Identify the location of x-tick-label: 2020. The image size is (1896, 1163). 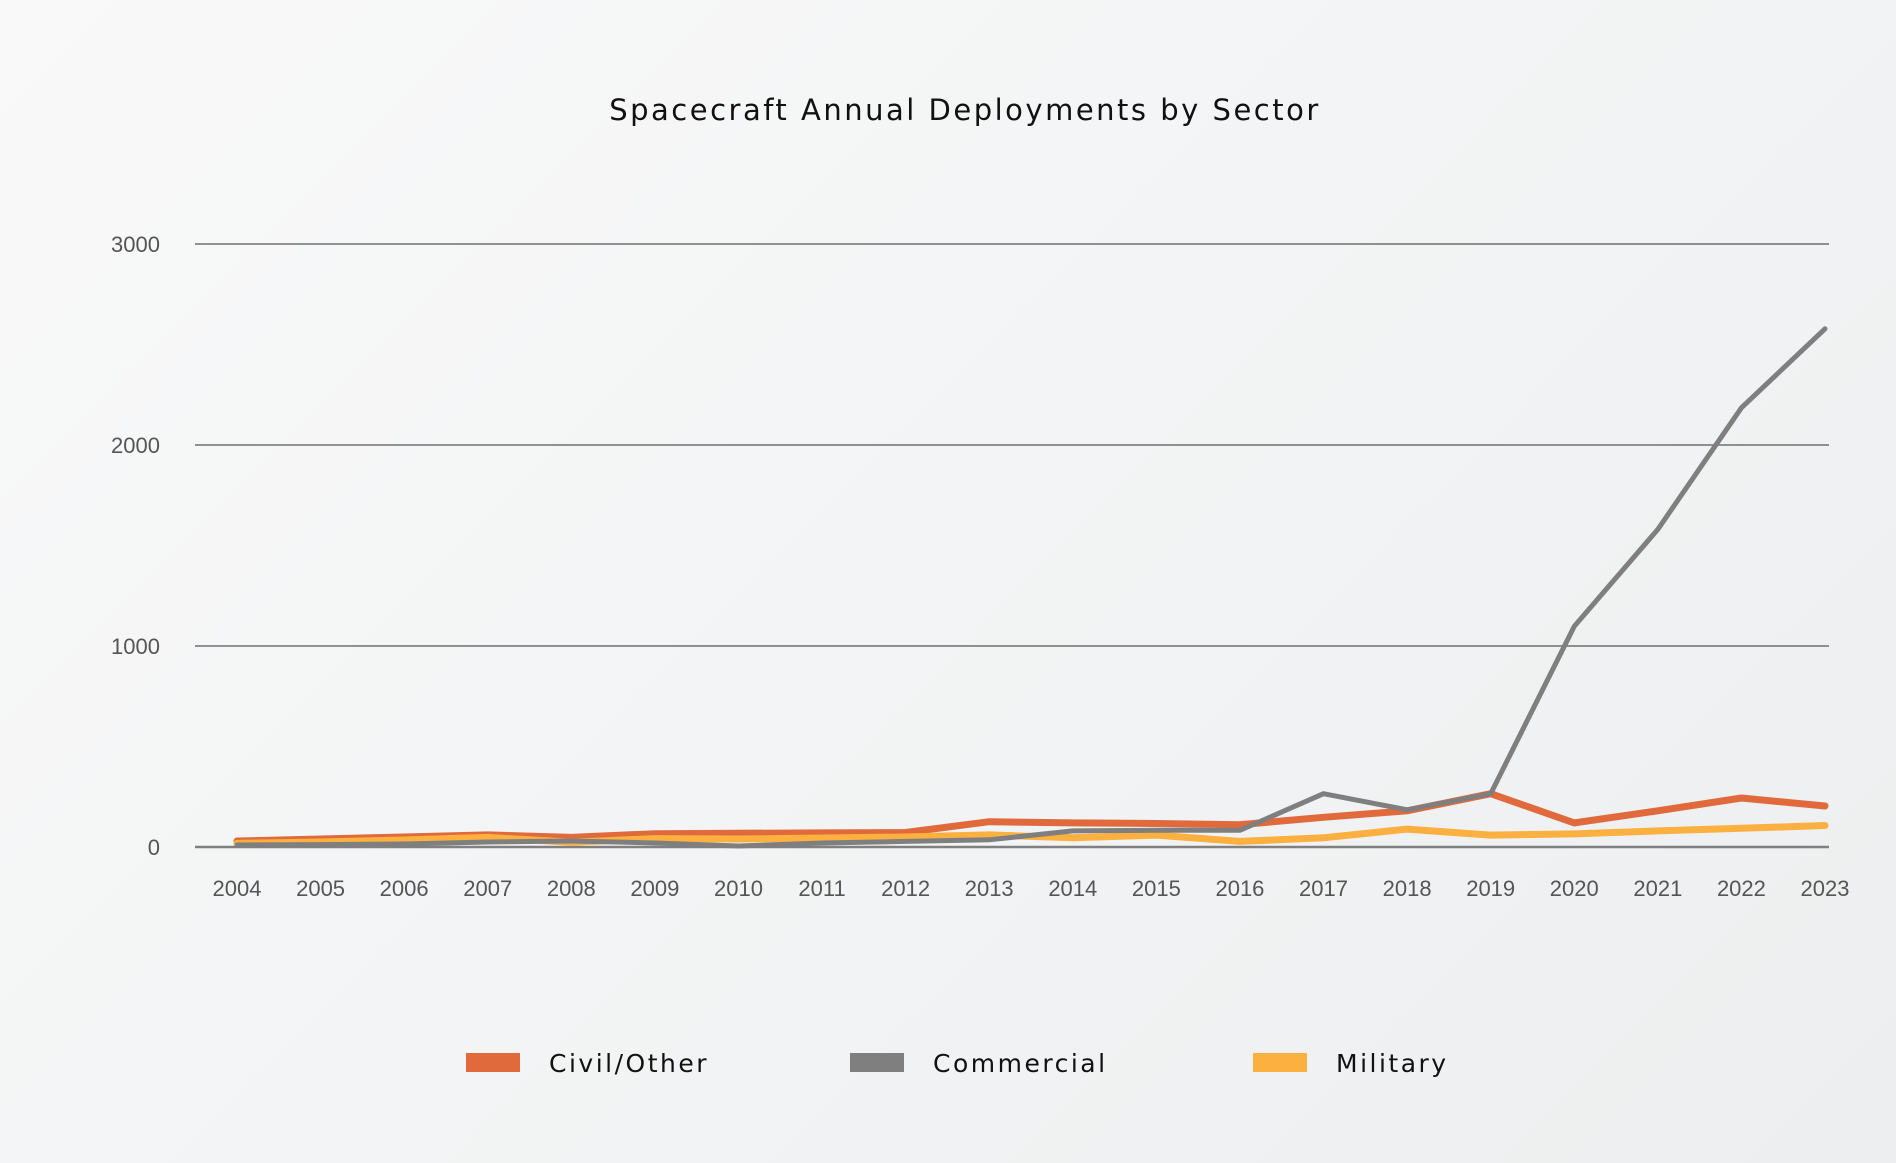
(1574, 888).